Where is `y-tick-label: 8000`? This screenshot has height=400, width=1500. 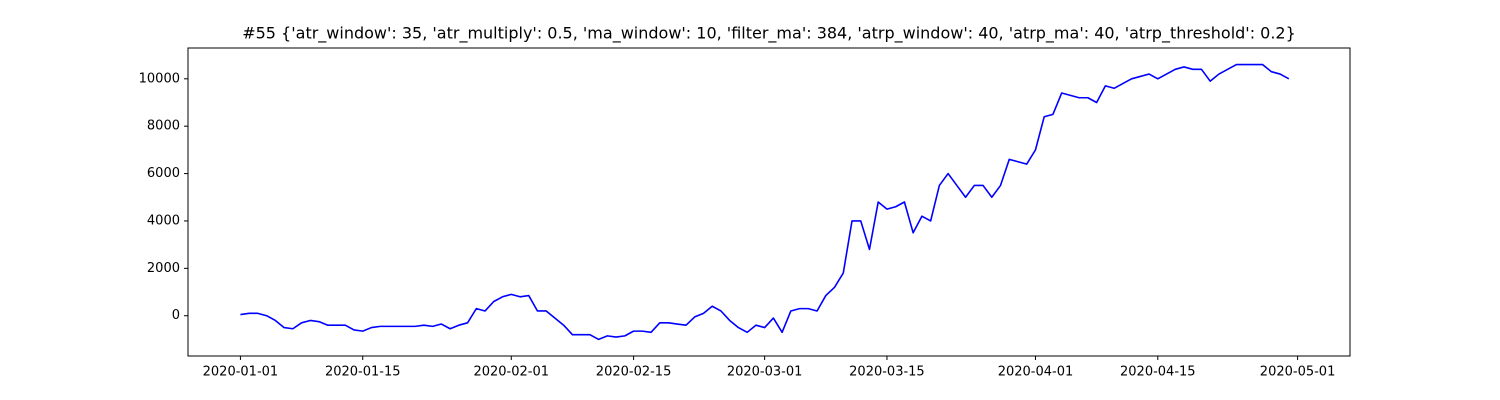
y-tick-label: 8000 is located at coordinates (163, 126).